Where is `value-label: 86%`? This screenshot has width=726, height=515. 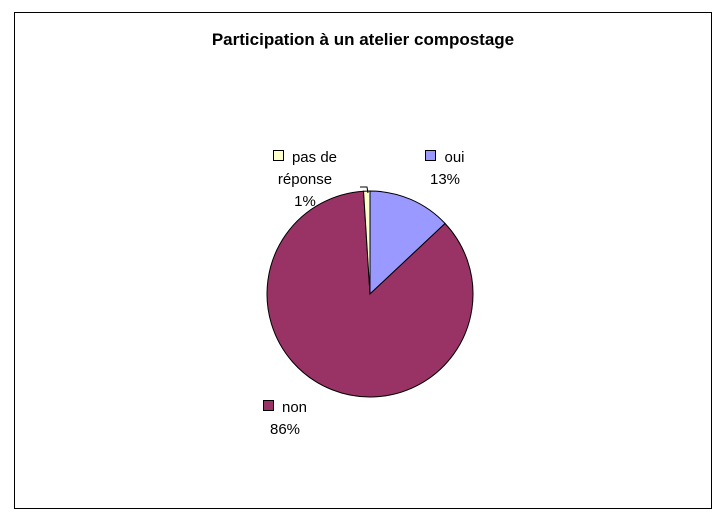
value-label: 86% is located at coordinates (285, 429).